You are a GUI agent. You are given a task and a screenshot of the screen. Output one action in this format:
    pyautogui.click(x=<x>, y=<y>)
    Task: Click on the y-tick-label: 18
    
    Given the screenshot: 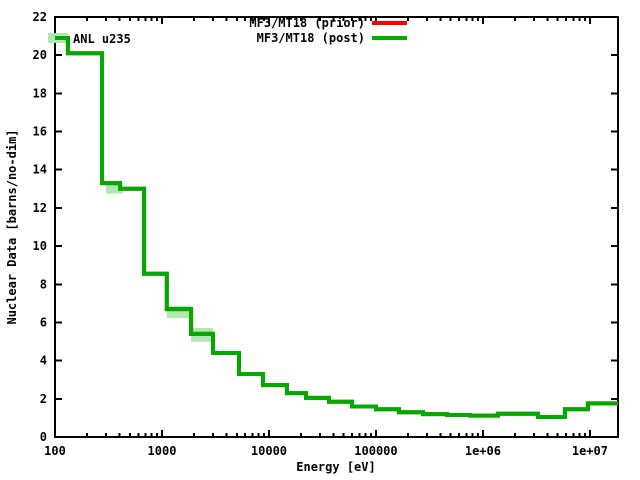 What is the action you would take?
    pyautogui.click(x=40, y=93)
    